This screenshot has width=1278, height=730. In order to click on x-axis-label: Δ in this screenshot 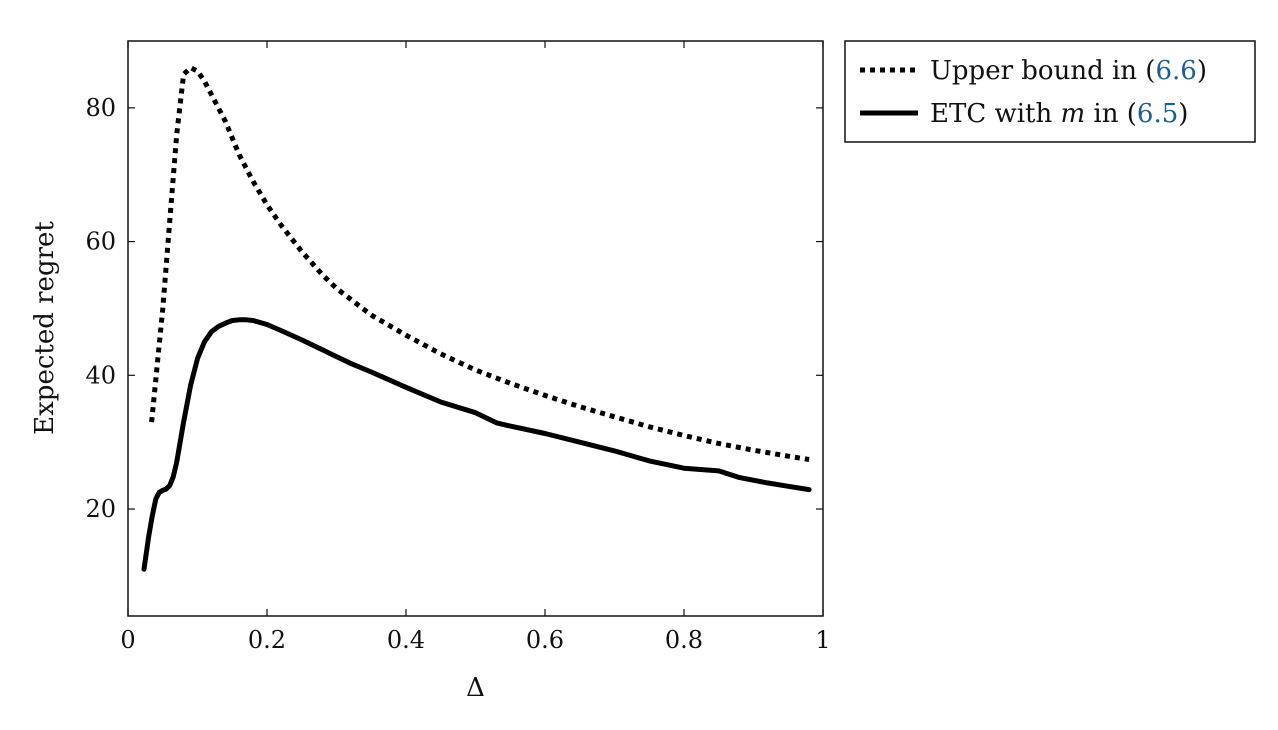, I will do `click(475, 688)`.